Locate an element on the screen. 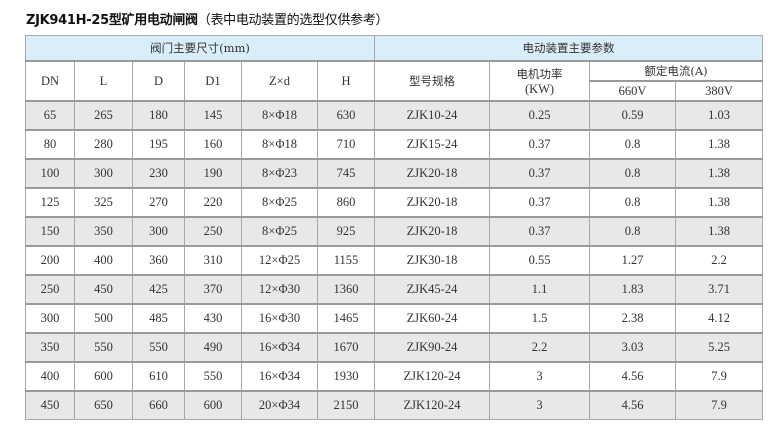 This screenshot has height=433, width=768. table-row: 125 325 270 220 8×Φ25 860 ZJK20-18 0.37 0.8 1.38 is located at coordinates (394, 202).